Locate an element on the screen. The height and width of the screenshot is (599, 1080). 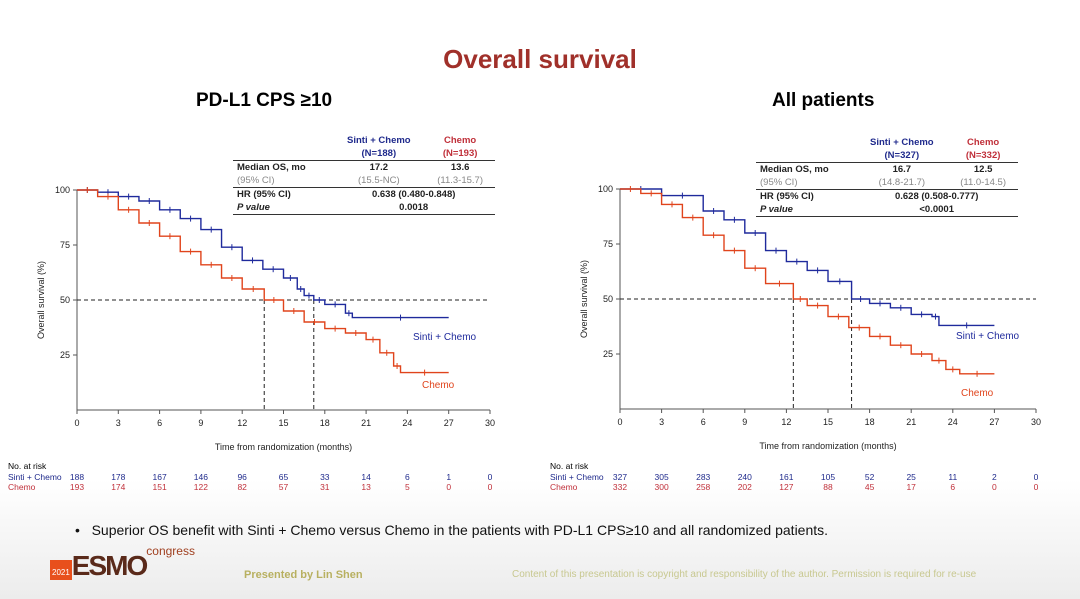
risk-count-chemo: 6 is located at coordinates (953, 487).